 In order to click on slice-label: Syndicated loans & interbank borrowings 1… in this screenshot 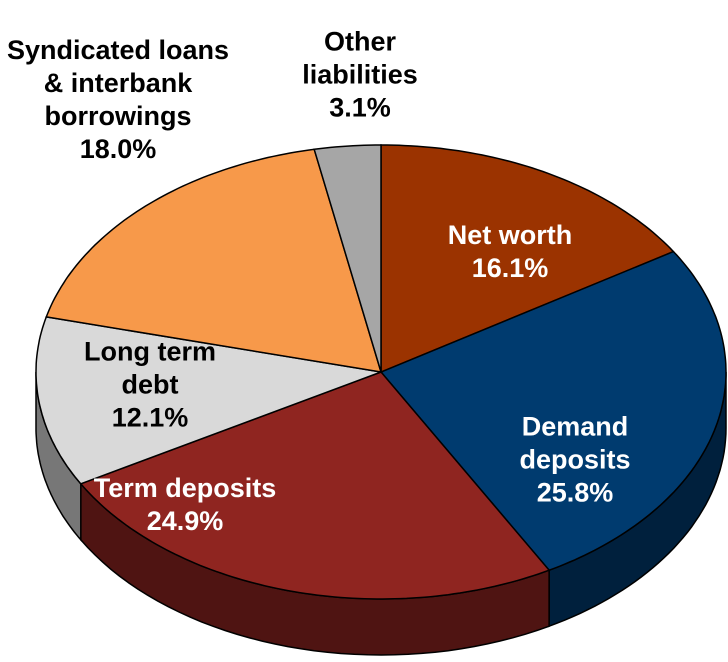, I will do `click(118, 100)`.